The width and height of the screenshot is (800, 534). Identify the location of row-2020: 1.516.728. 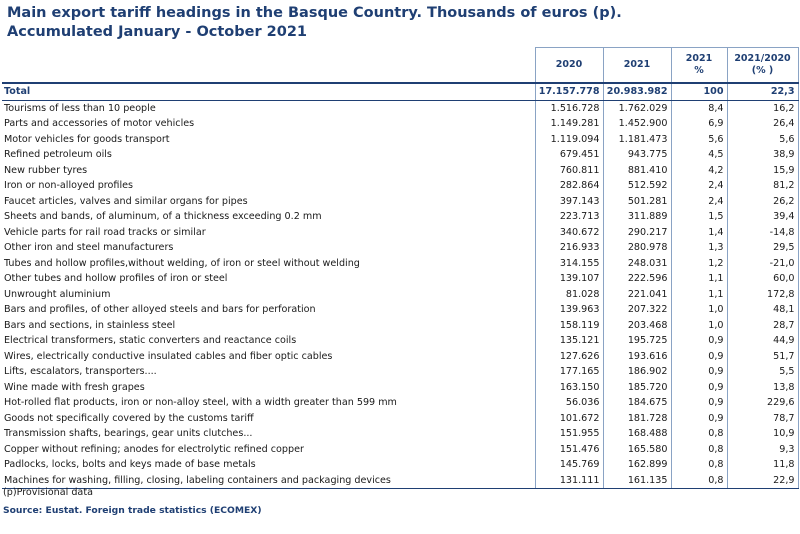
(569, 108).